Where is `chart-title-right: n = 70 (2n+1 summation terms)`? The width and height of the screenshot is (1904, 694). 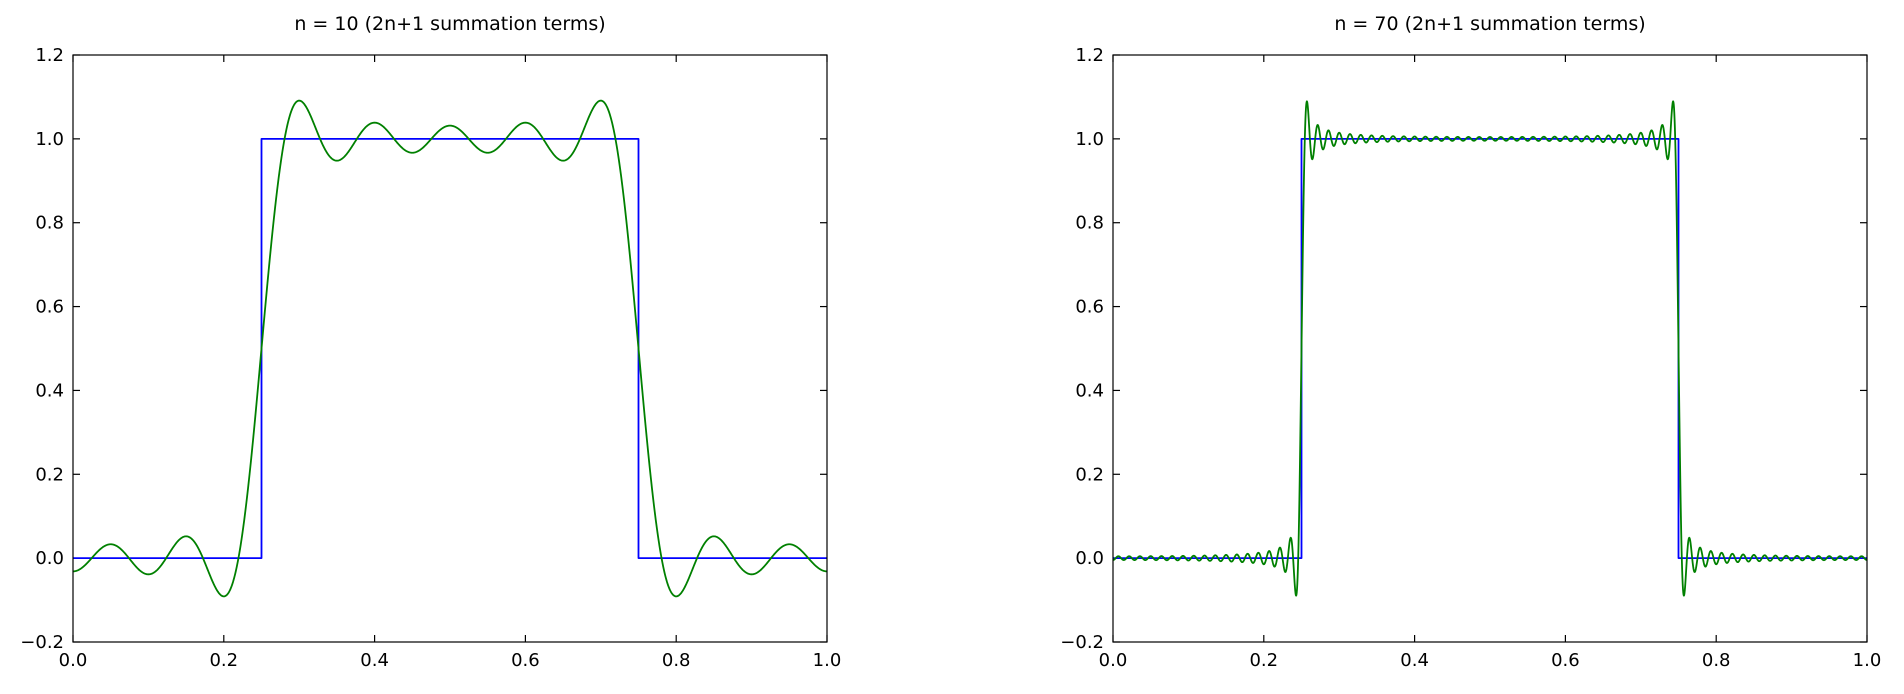
chart-title-right: n = 70 (2n+1 summation terms) is located at coordinates (1490, 24).